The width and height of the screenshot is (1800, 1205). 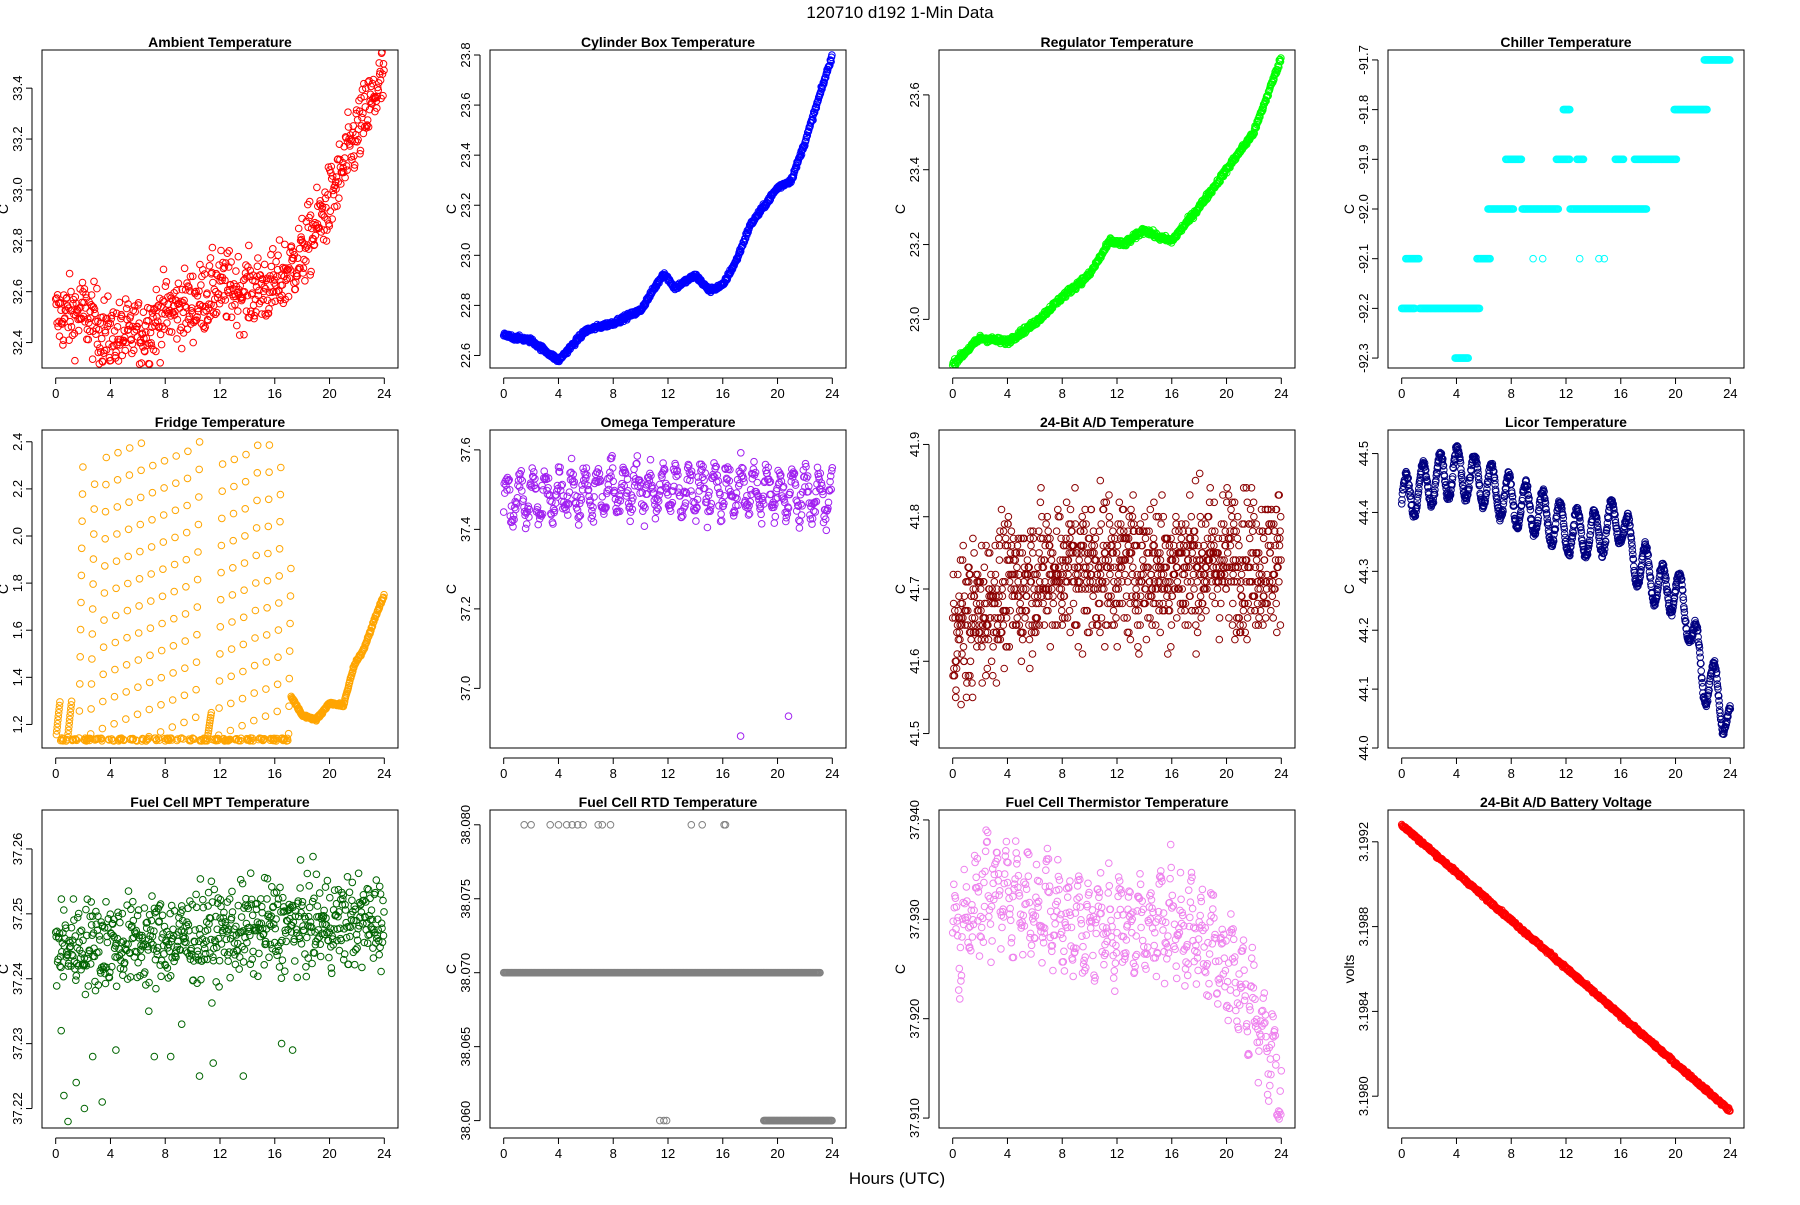 I want to click on y-tick-label: 1.2, so click(x=17, y=724).